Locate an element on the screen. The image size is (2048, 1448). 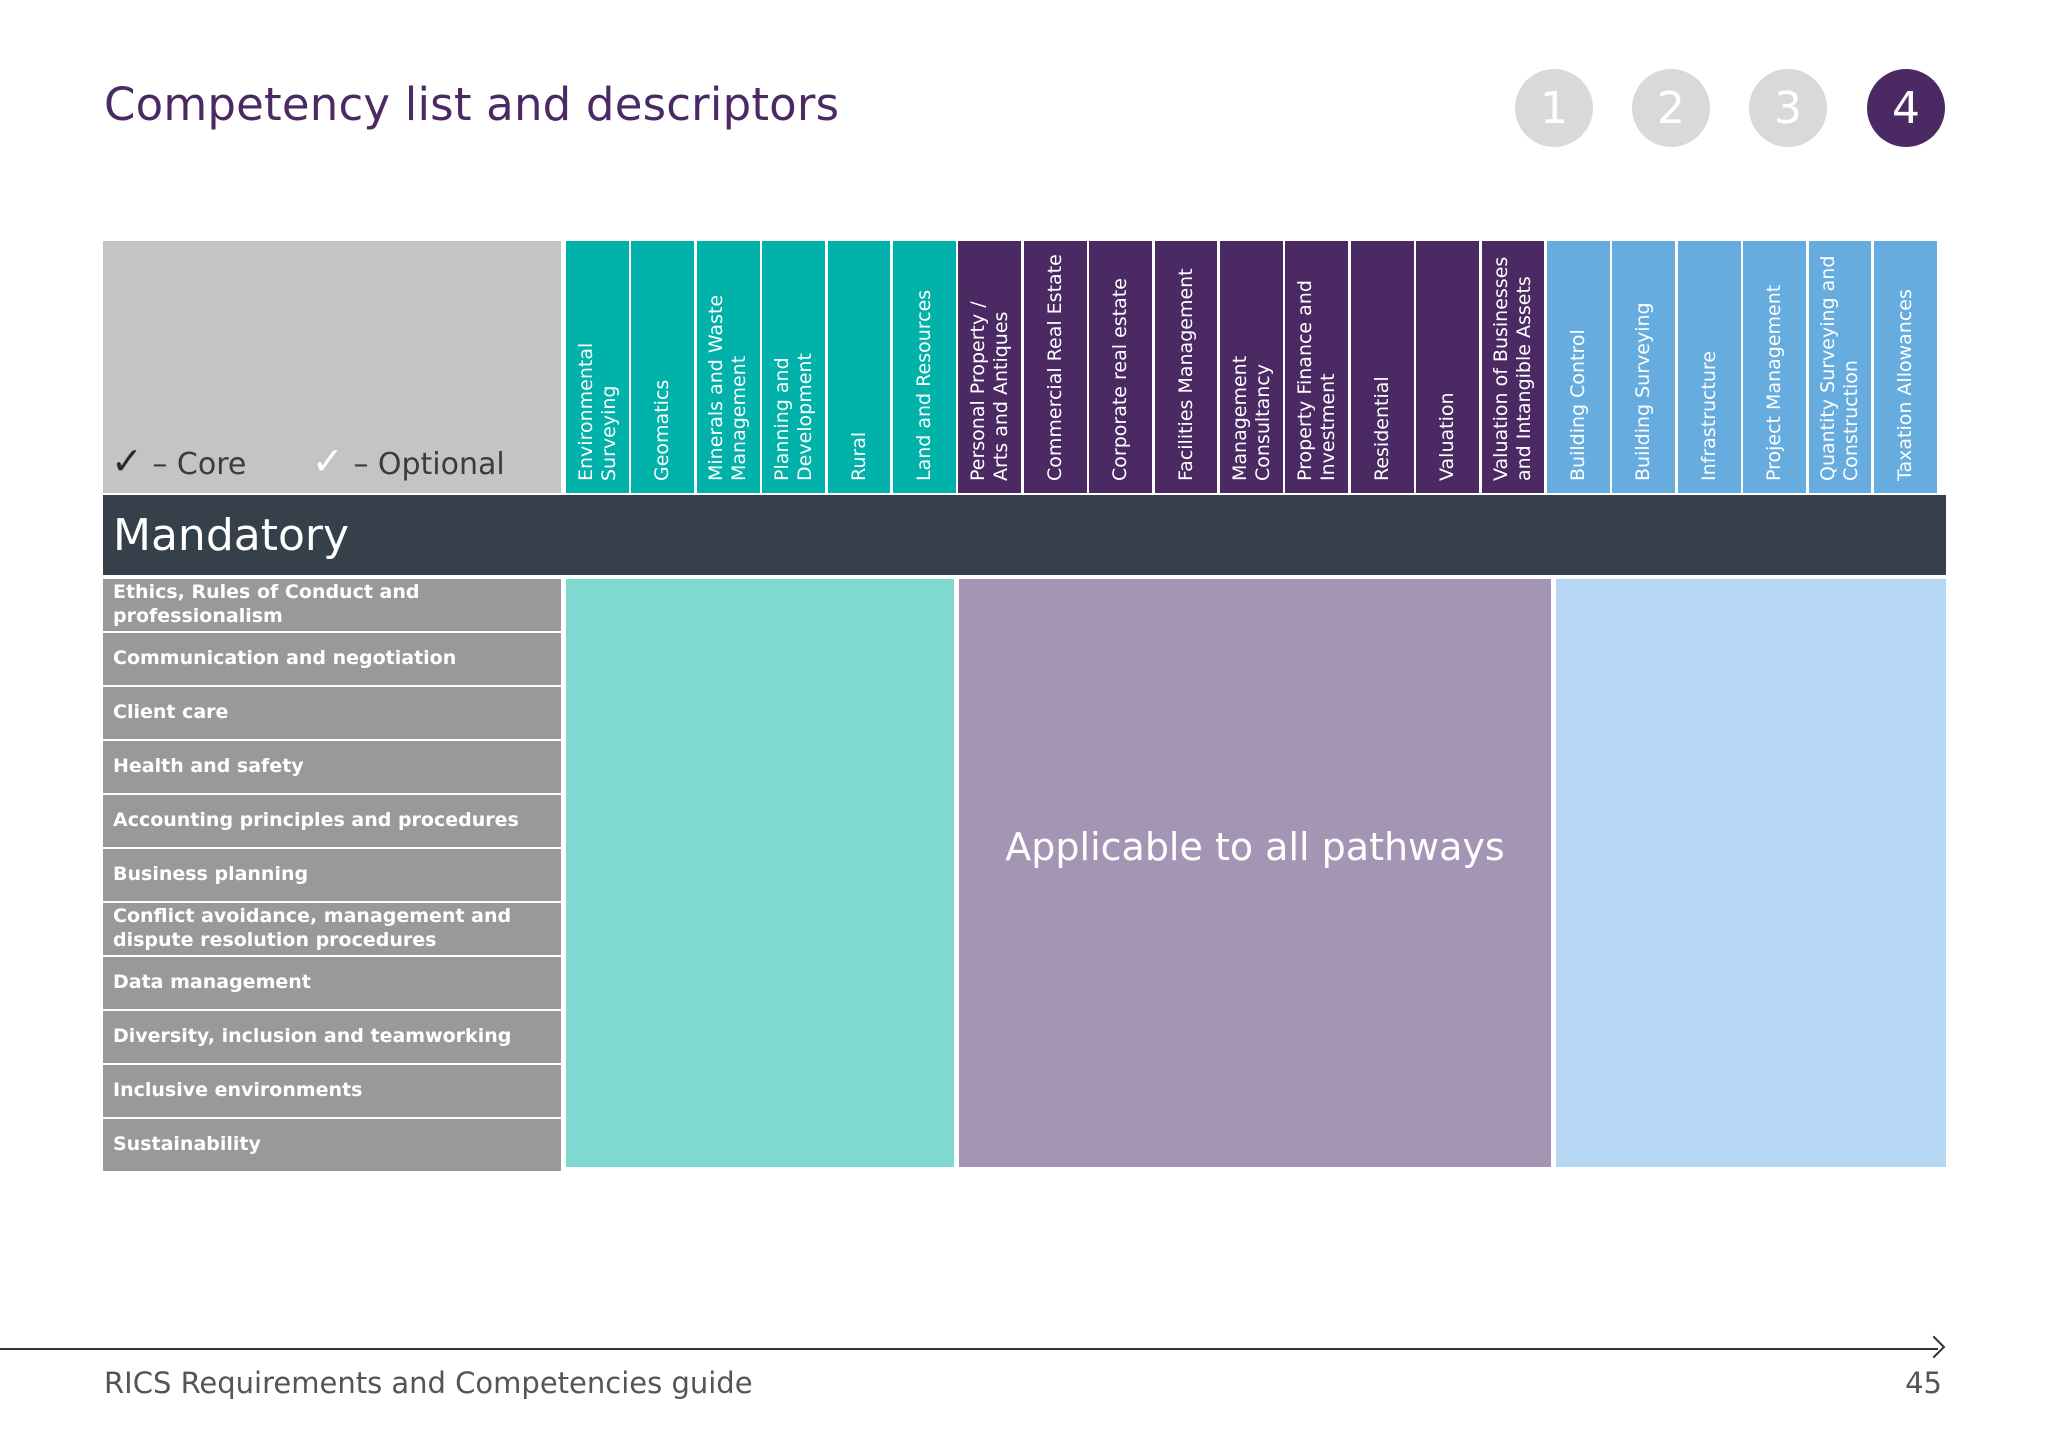
pathway-label: Geomatics is located at coordinates (662, 430).